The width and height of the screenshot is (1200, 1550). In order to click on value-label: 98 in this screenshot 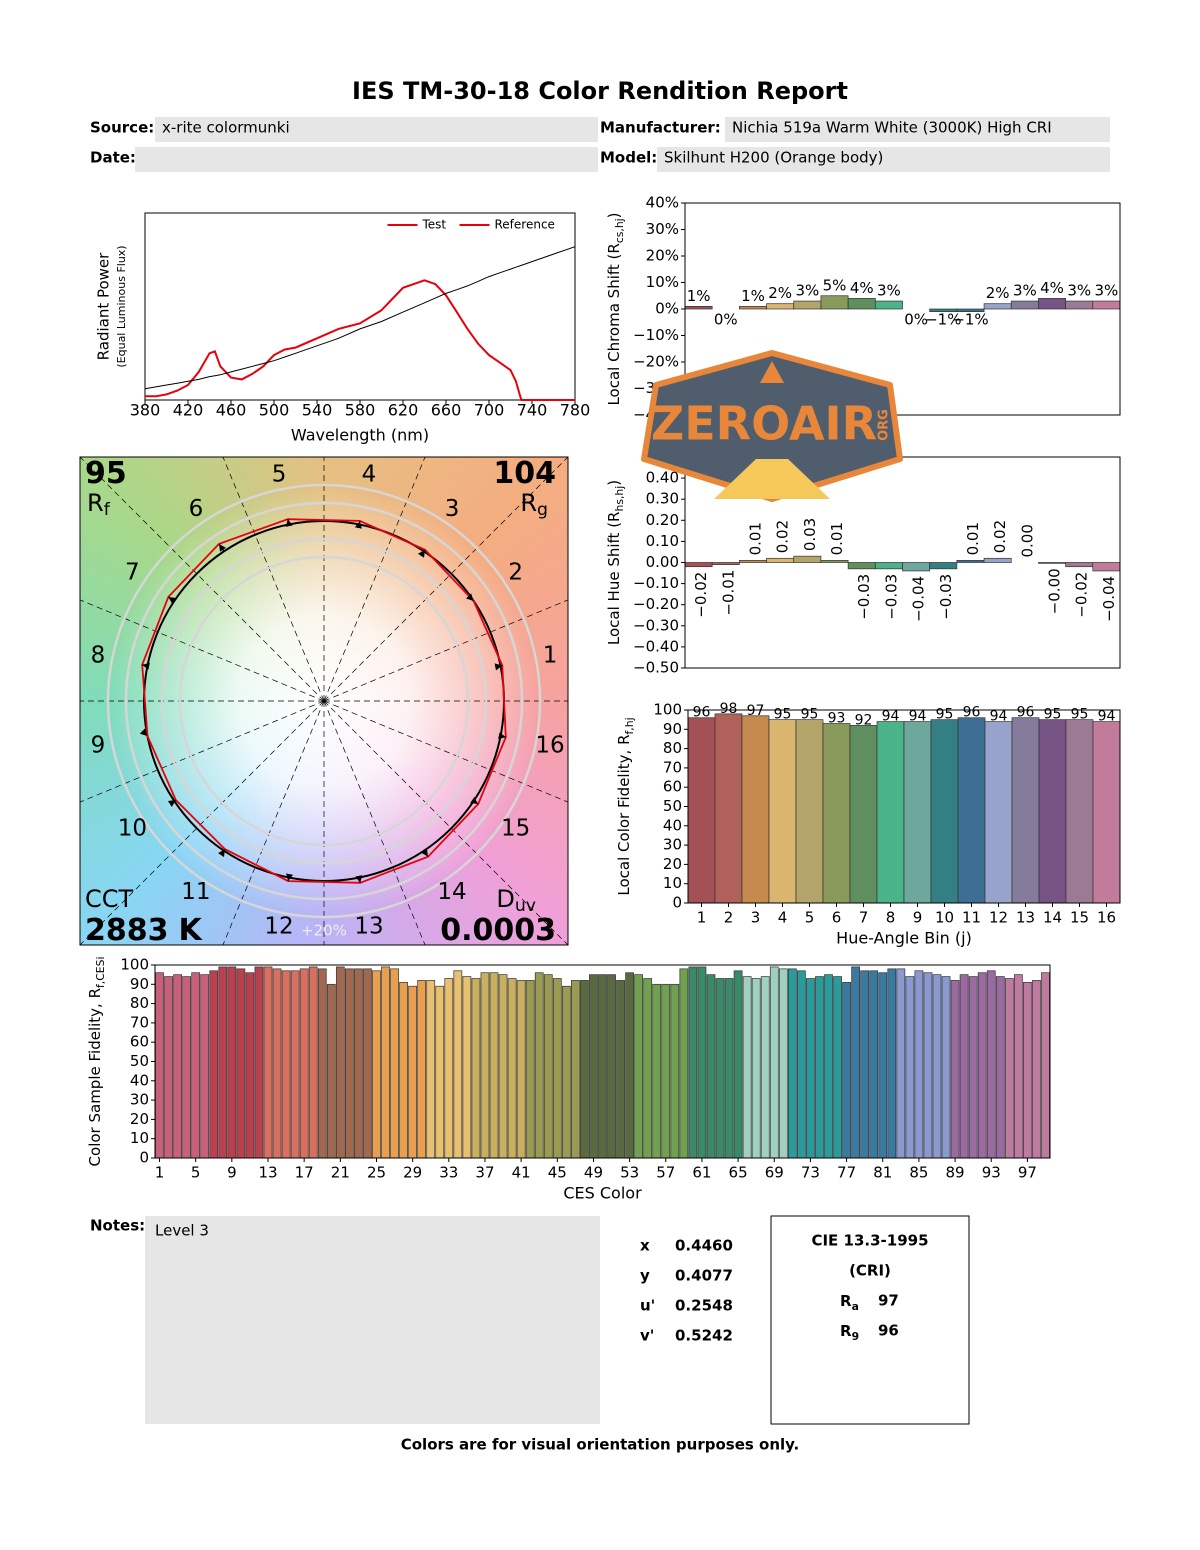, I will do `click(729, 709)`.